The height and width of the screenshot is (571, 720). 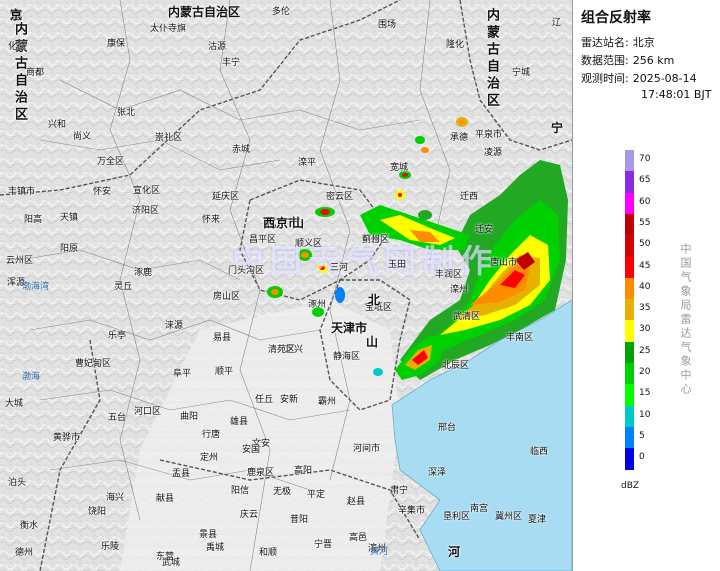 I want to click on time-clock: 17:48:01 BJT, so click(x=676, y=94).